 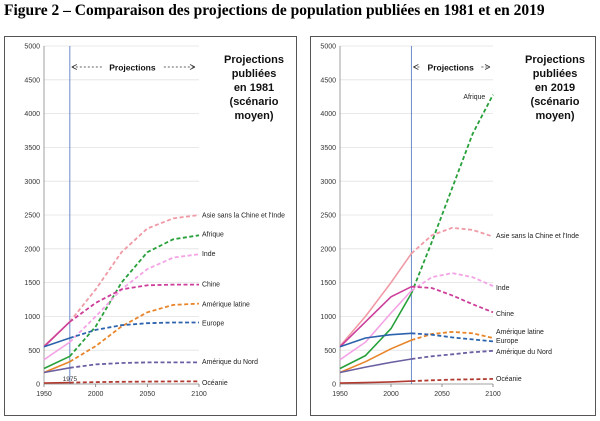 I want to click on series-line-projection-amerique-latine, so click(x=452, y=335).